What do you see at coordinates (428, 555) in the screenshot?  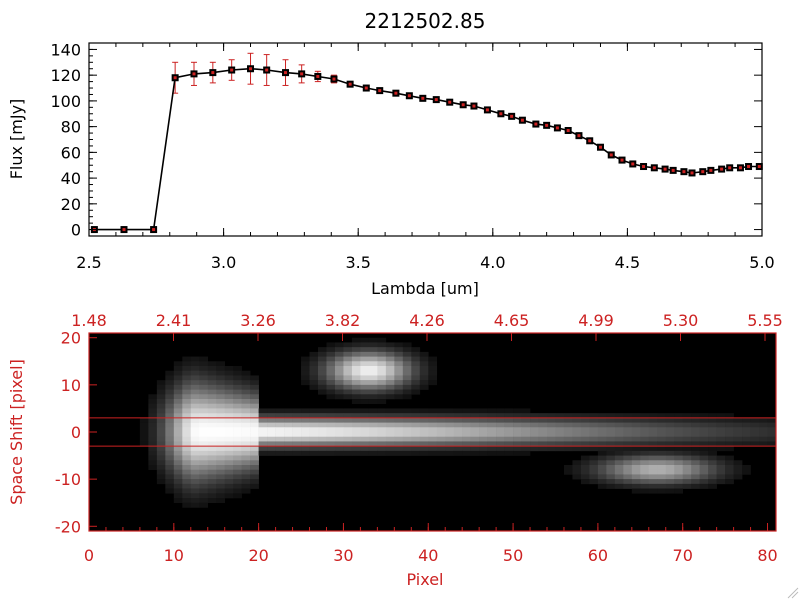 I see `x-tick-label: 40` at bounding box center [428, 555].